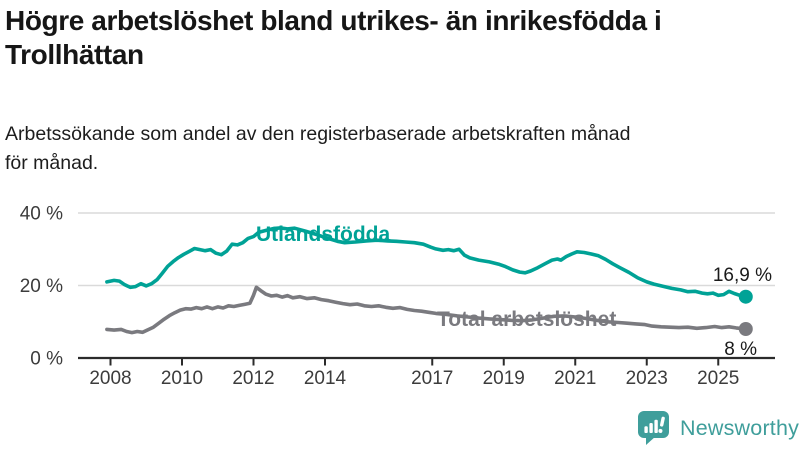 The width and height of the screenshot is (800, 450). Describe the element at coordinates (745, 329) in the screenshot. I see `series-end-dot-total-arbetsloshet` at that location.